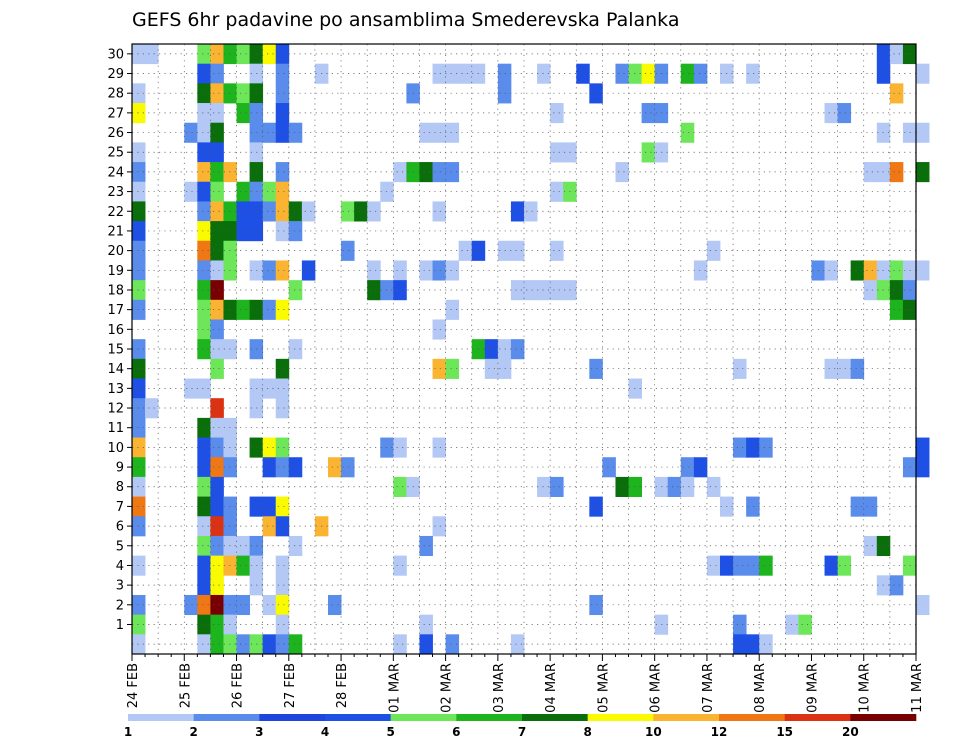 This screenshot has width=960, height=746. What do you see at coordinates (115, 251) in the screenshot?
I see `y-tick-label: 20` at bounding box center [115, 251].